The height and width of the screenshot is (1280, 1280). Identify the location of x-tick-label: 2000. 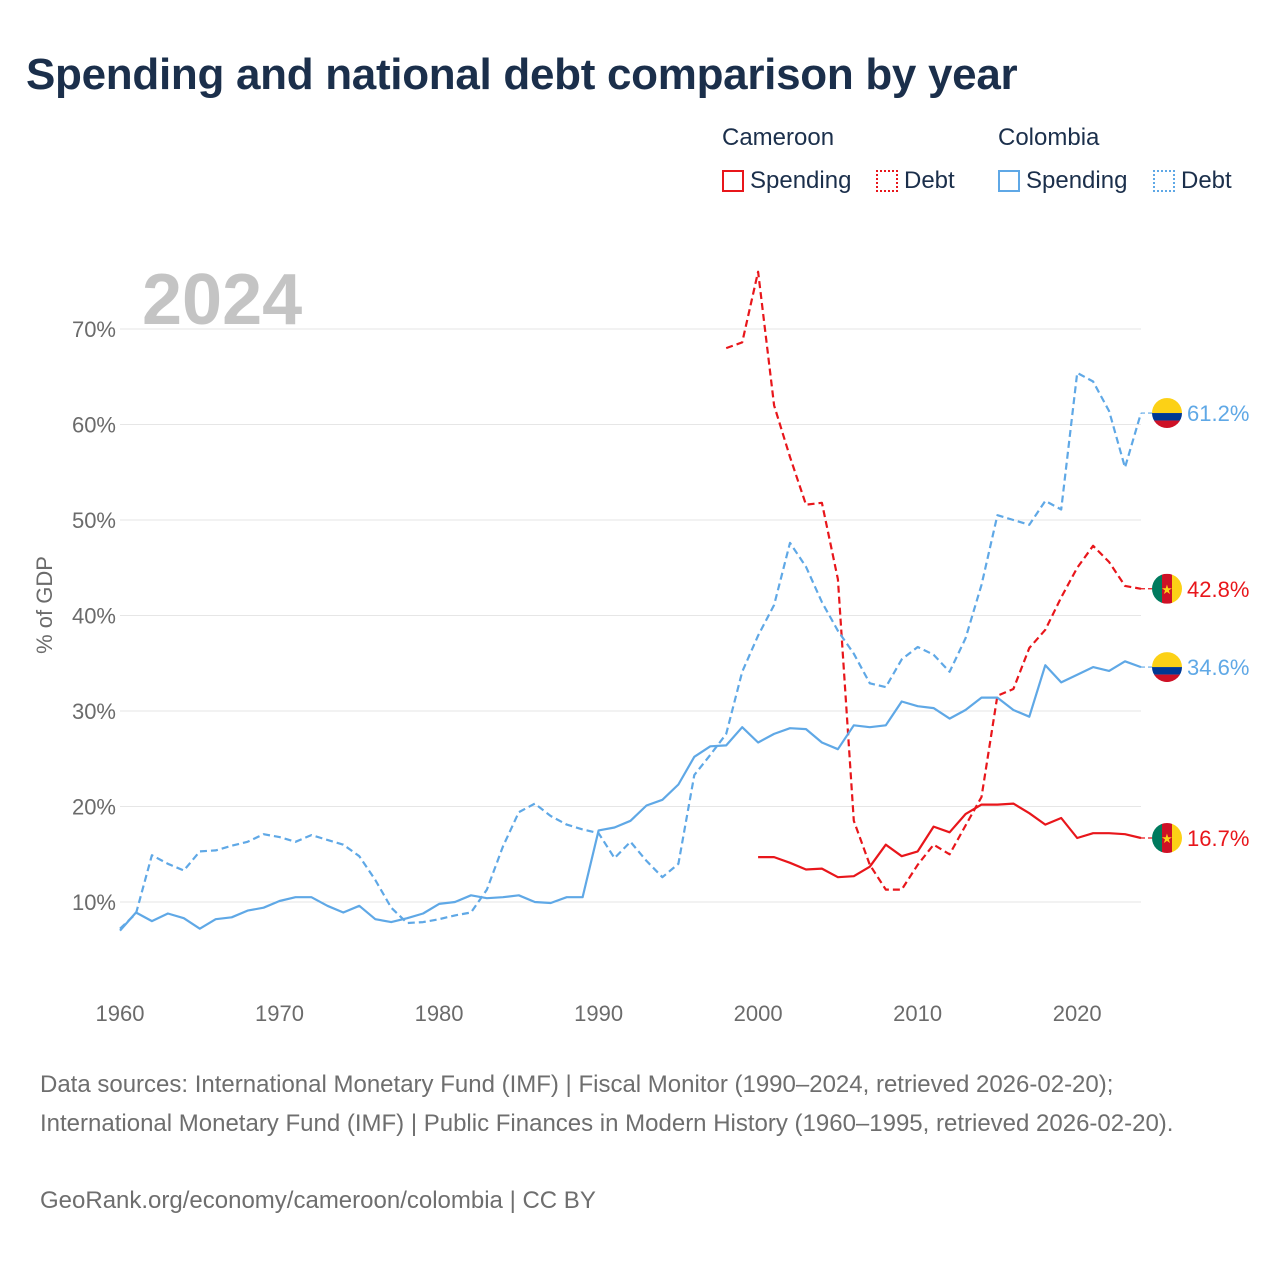
(758, 1013).